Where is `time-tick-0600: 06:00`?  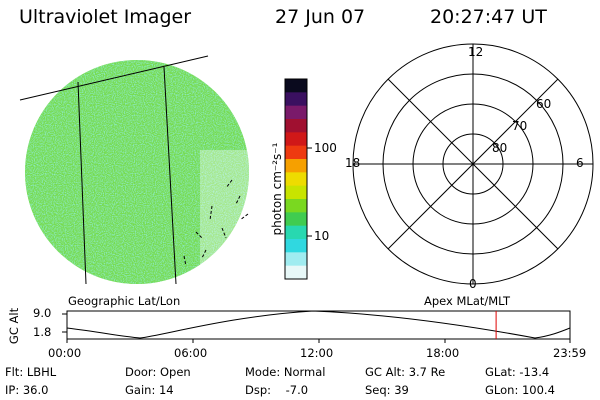
time-tick-0600: 06:00 is located at coordinates (191, 353).